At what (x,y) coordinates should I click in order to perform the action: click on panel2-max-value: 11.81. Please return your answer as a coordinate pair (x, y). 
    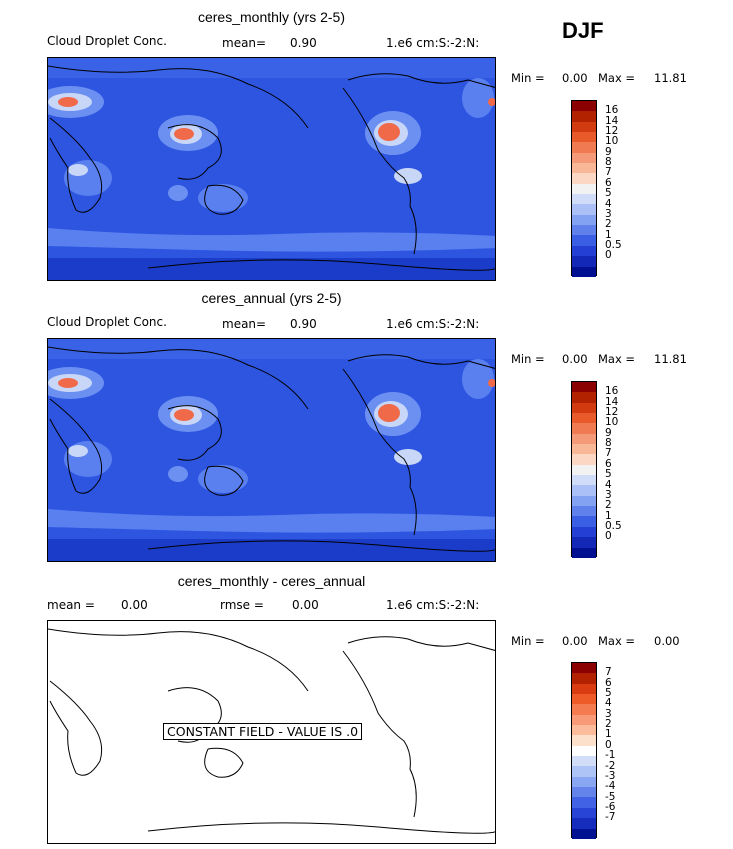
    Looking at the image, I should click on (670, 359).